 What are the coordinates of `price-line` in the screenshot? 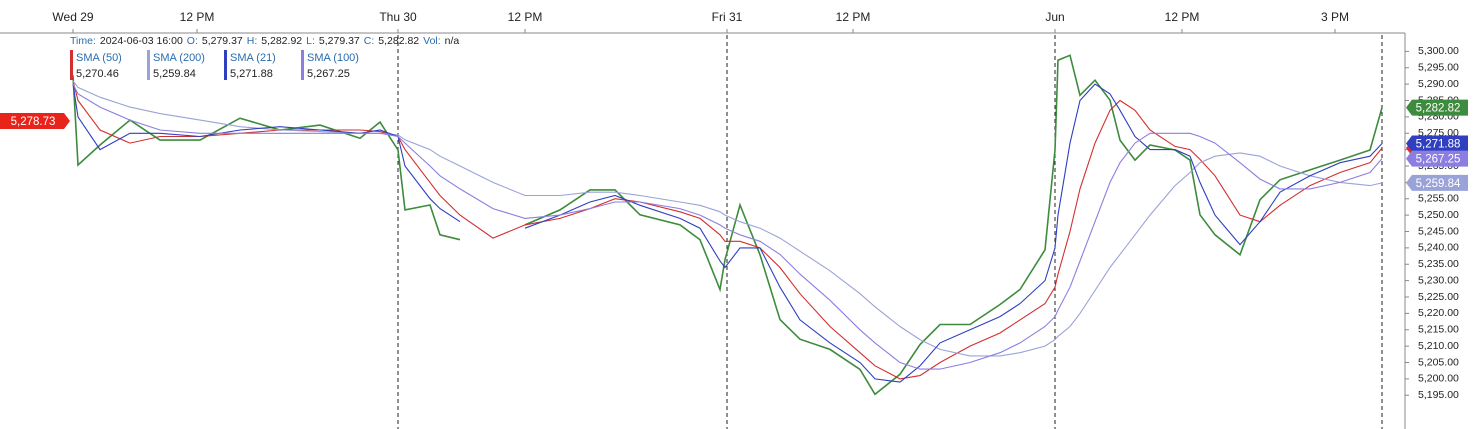 It's located at (266, 158).